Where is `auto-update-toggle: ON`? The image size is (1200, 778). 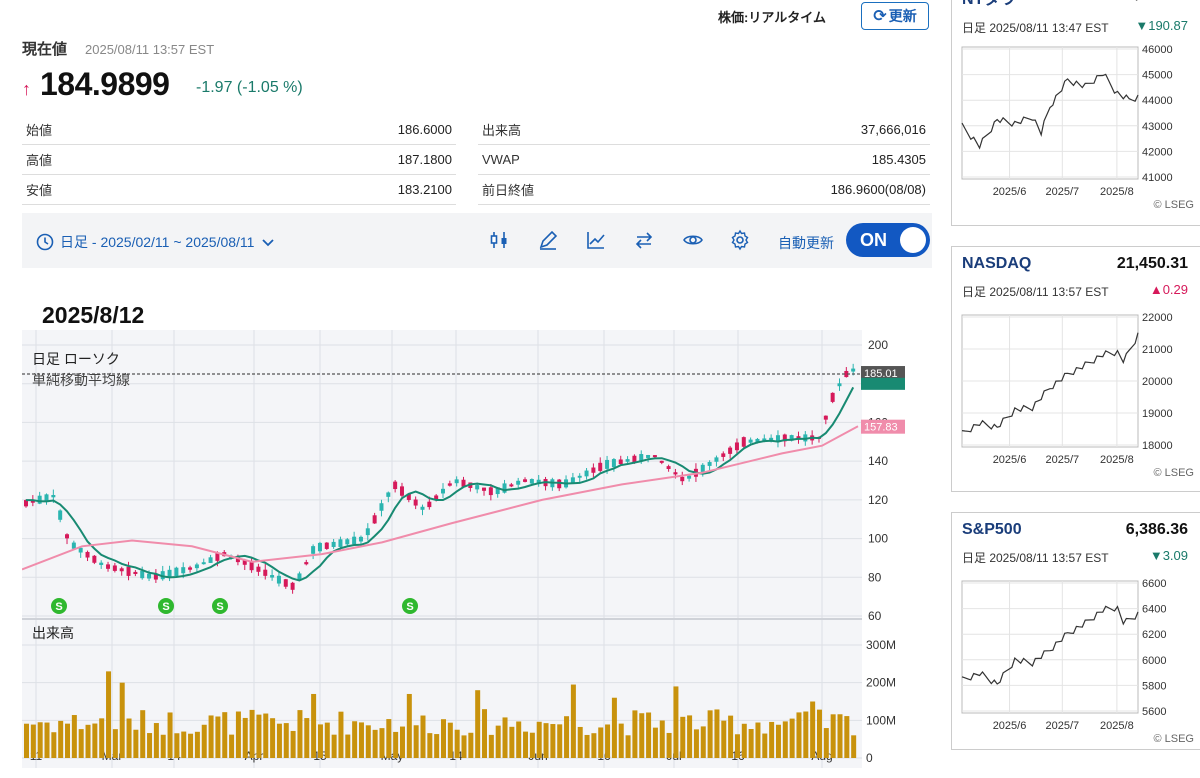 auto-update-toggle: ON is located at coordinates (888, 240).